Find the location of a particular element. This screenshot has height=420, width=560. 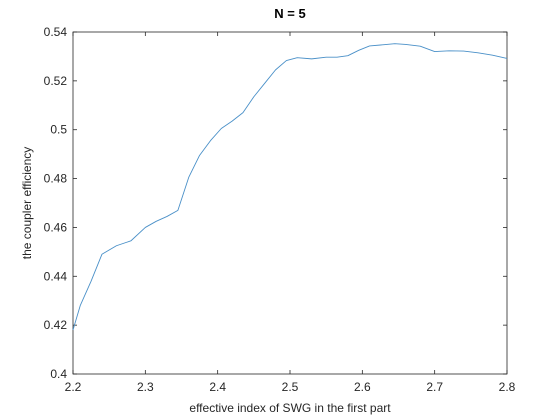

y-tick-label: 0.44 is located at coordinates (56, 276).